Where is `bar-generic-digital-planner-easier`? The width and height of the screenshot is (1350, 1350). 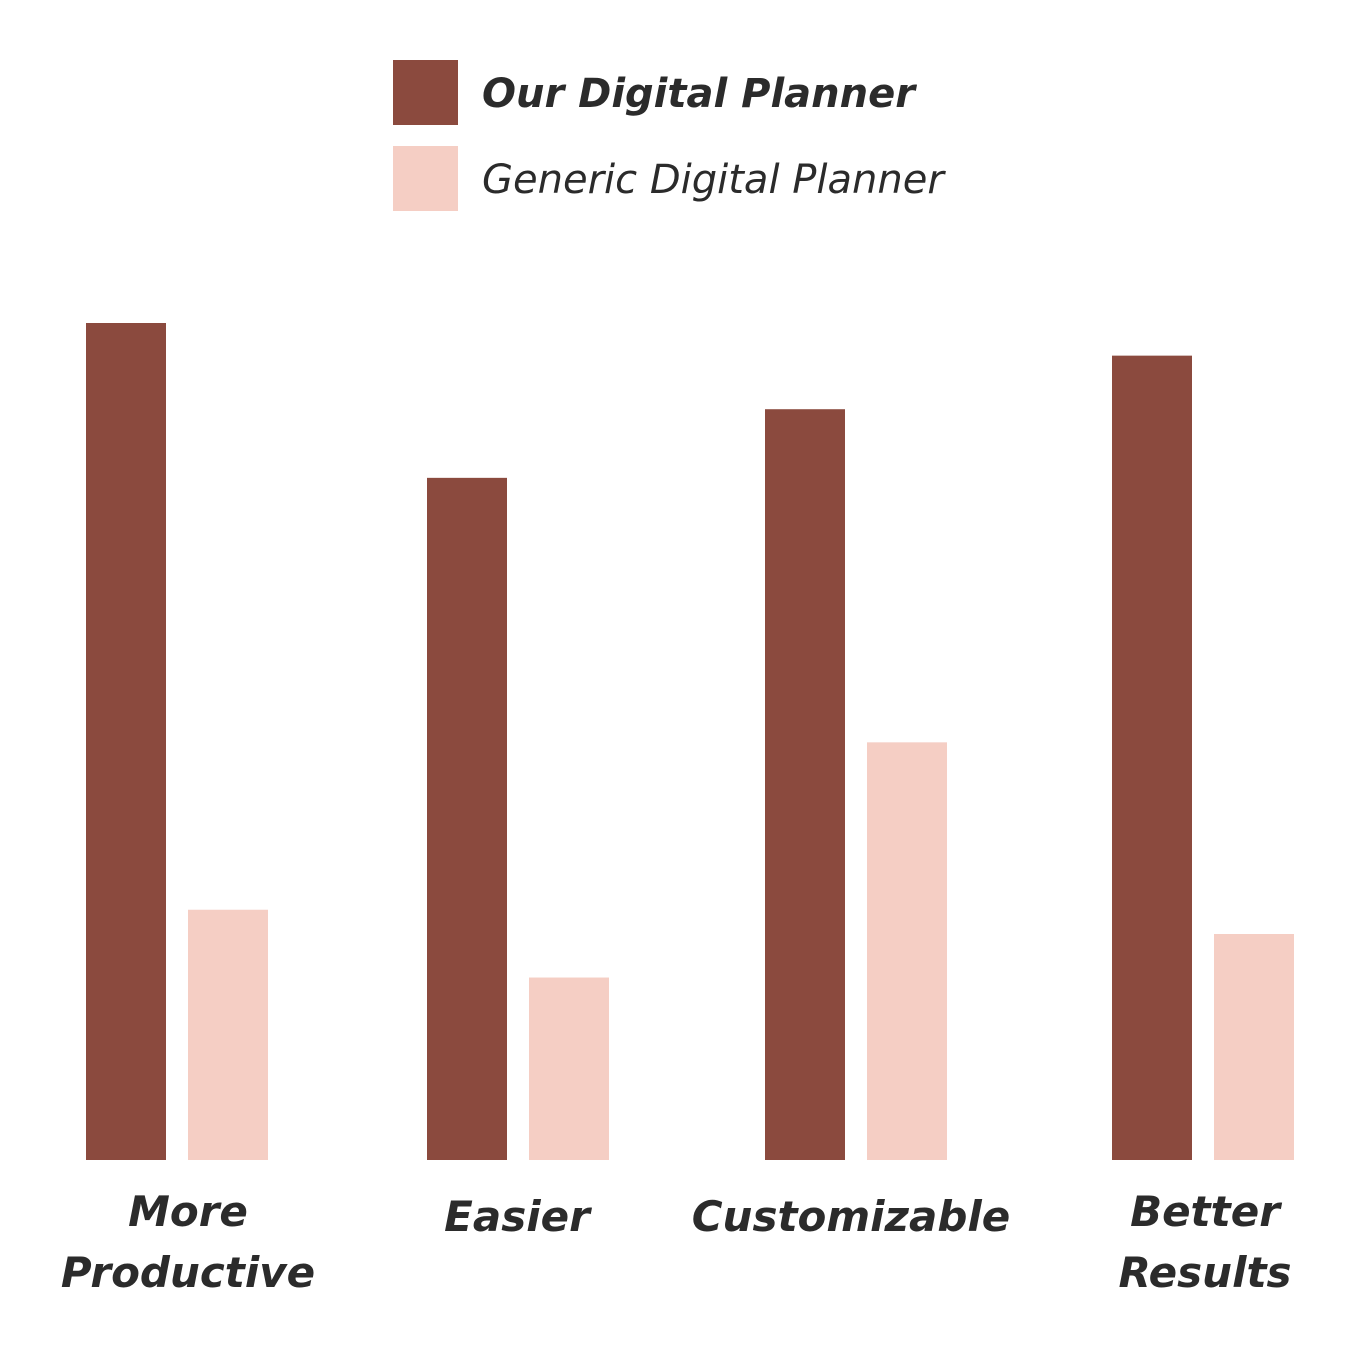 bar-generic-digital-planner-easier is located at coordinates (569, 1068).